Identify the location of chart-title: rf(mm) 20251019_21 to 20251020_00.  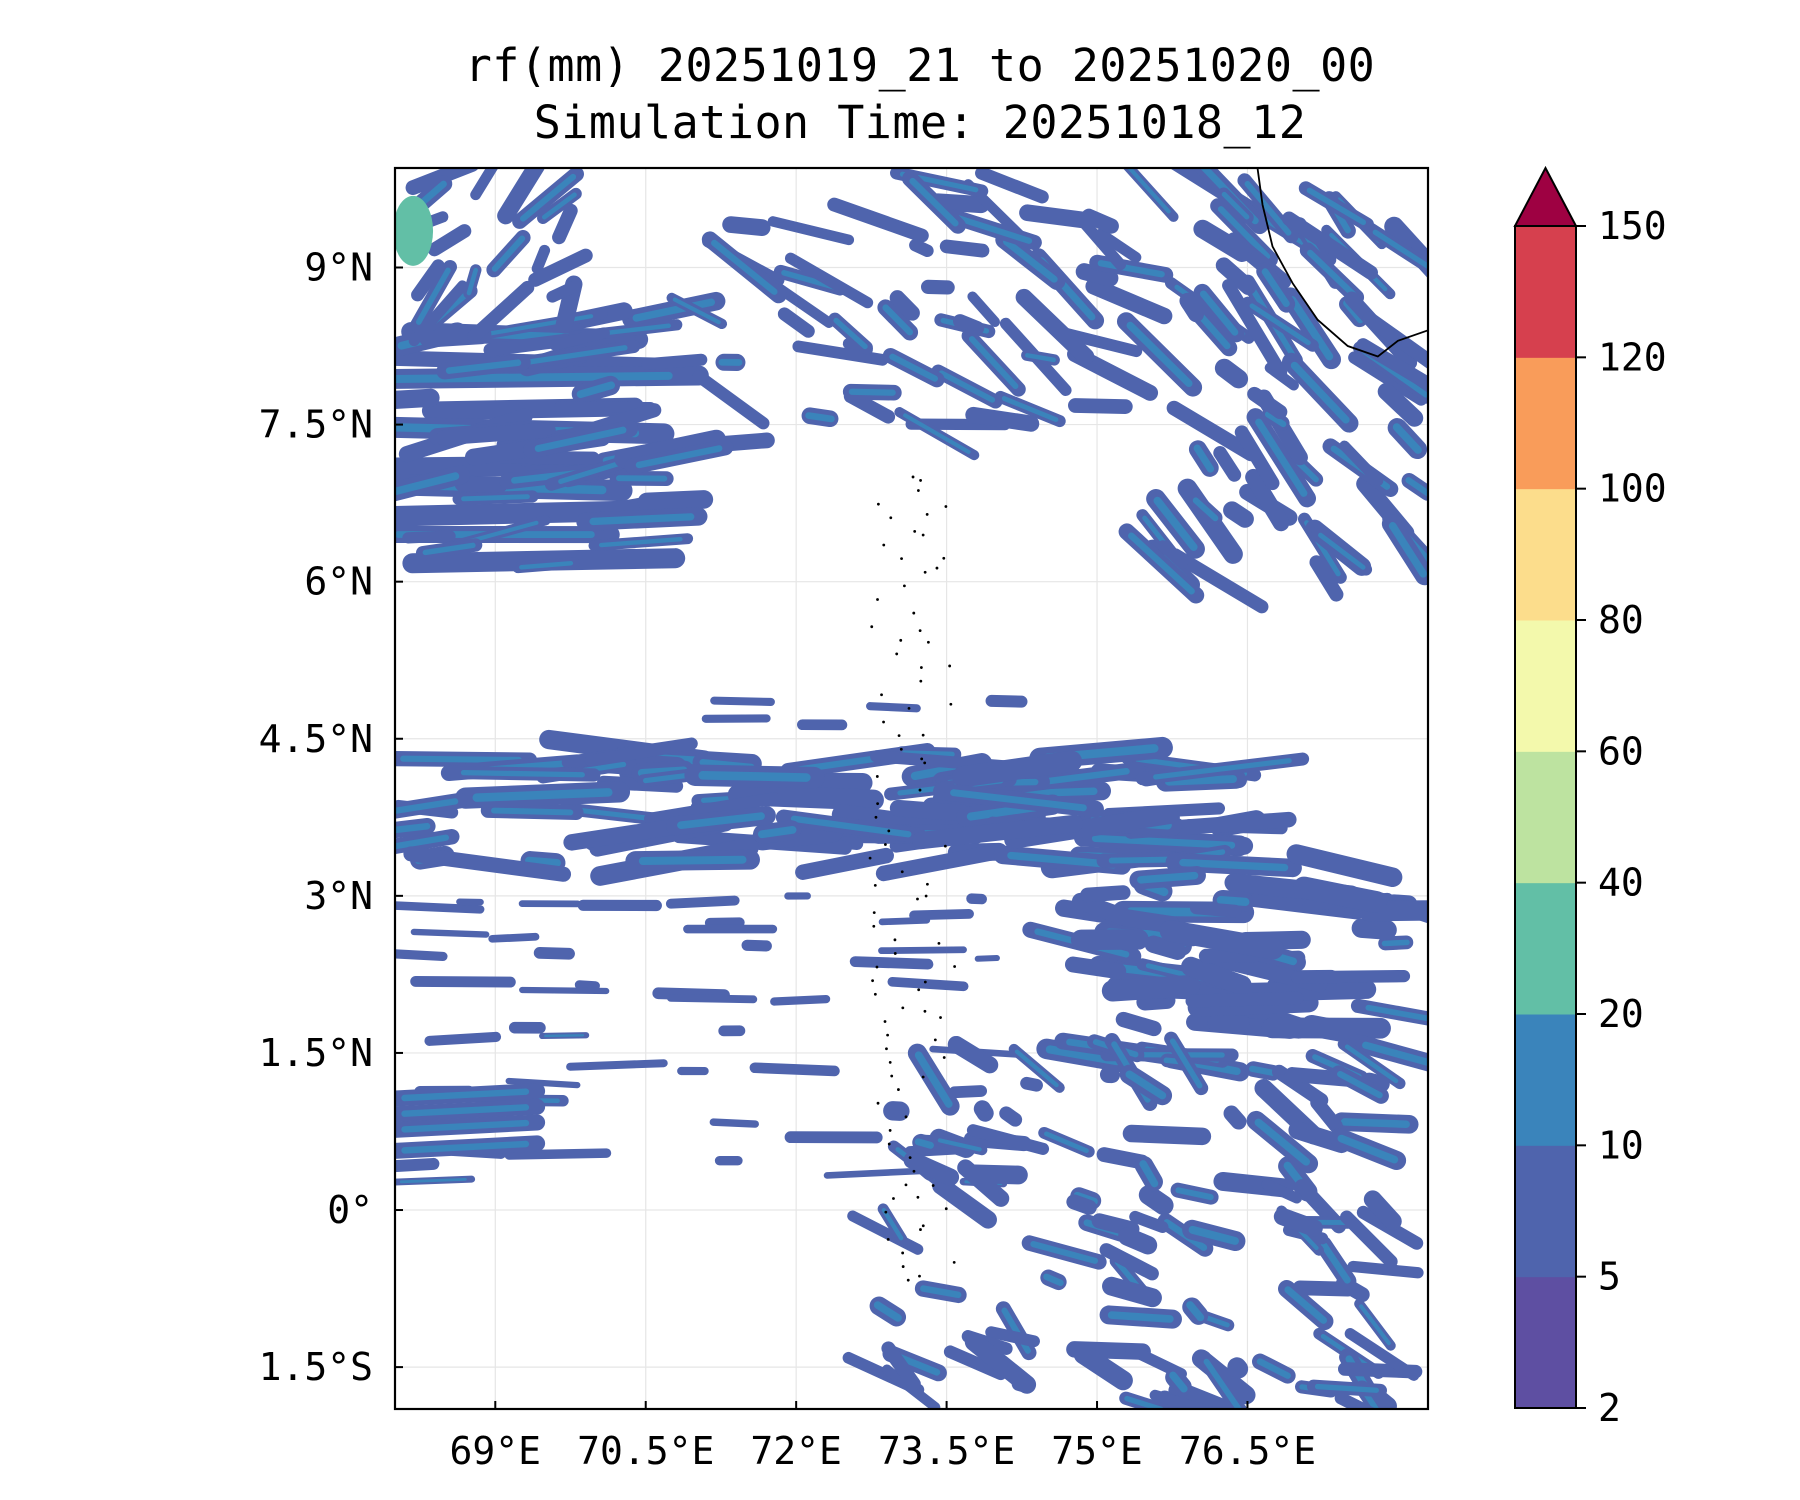
(920, 65).